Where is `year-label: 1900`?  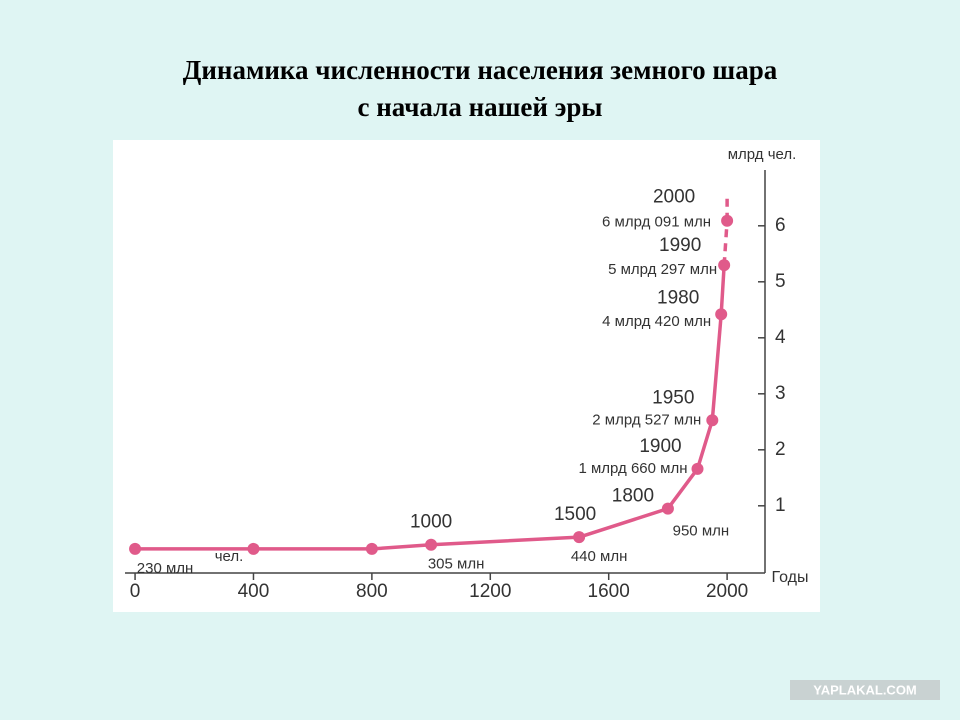 year-label: 1900 is located at coordinates (660, 446).